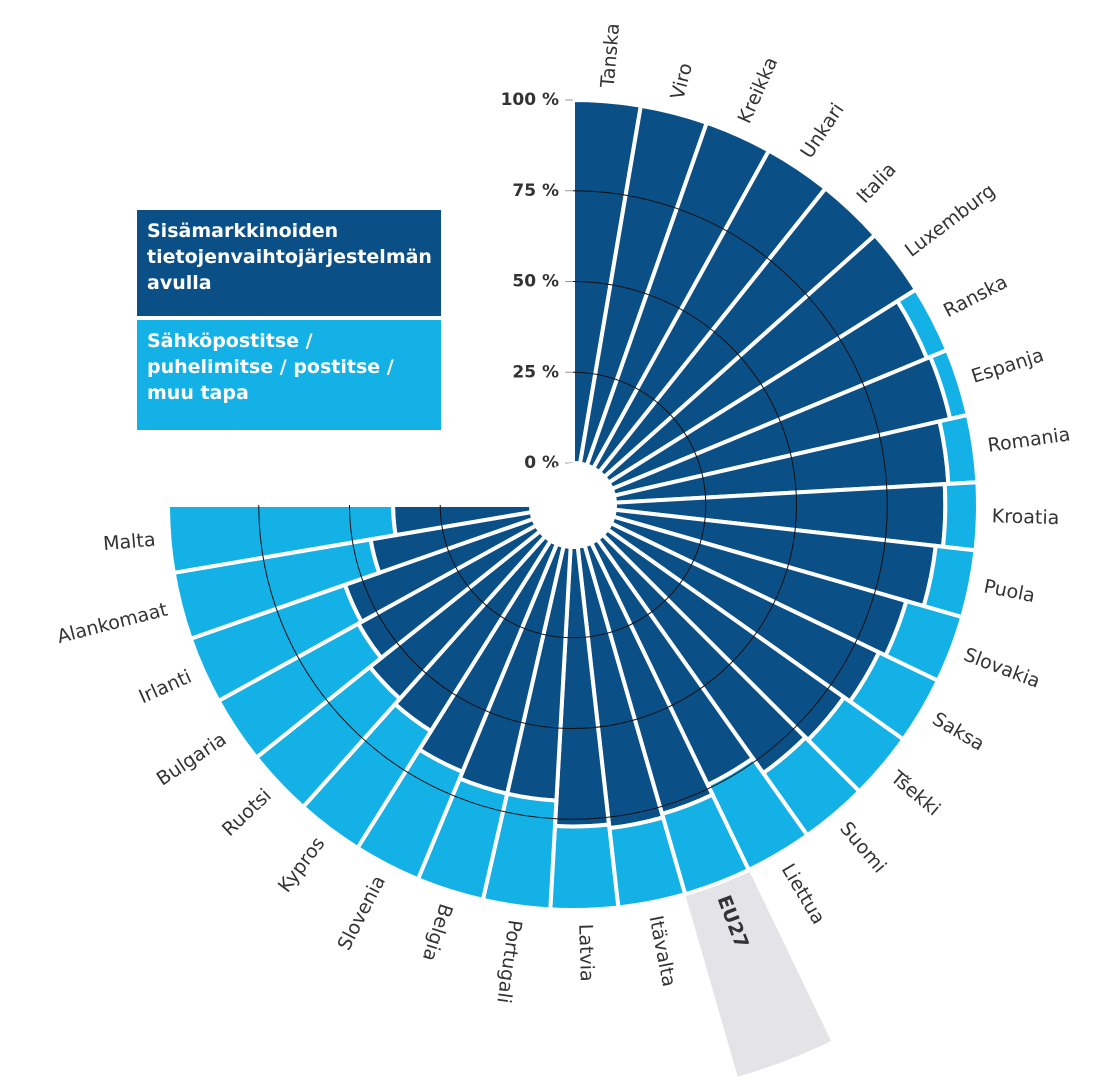 This screenshot has width=1113, height=1091. I want to click on category-label: Malta, so click(129, 542).